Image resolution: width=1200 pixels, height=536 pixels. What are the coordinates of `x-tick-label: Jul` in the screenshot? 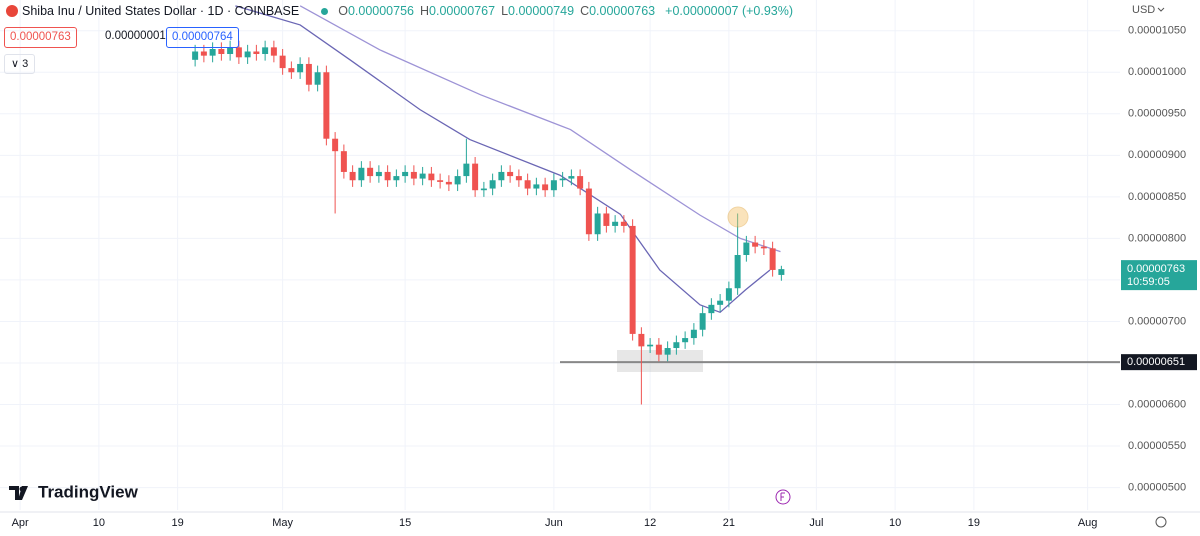 It's located at (816, 523).